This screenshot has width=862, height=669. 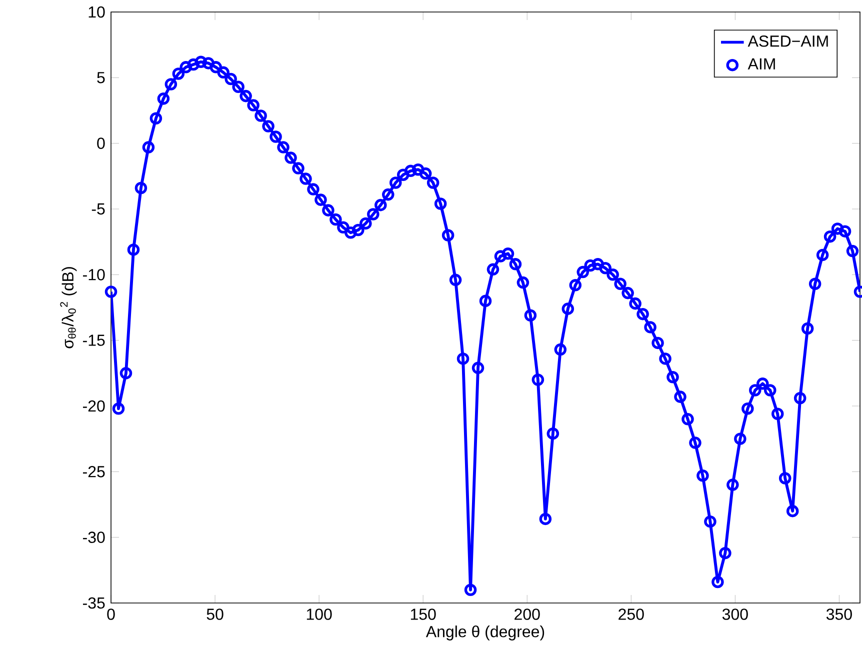 What do you see at coordinates (93, 406) in the screenshot?
I see `y-tick-label: -20` at bounding box center [93, 406].